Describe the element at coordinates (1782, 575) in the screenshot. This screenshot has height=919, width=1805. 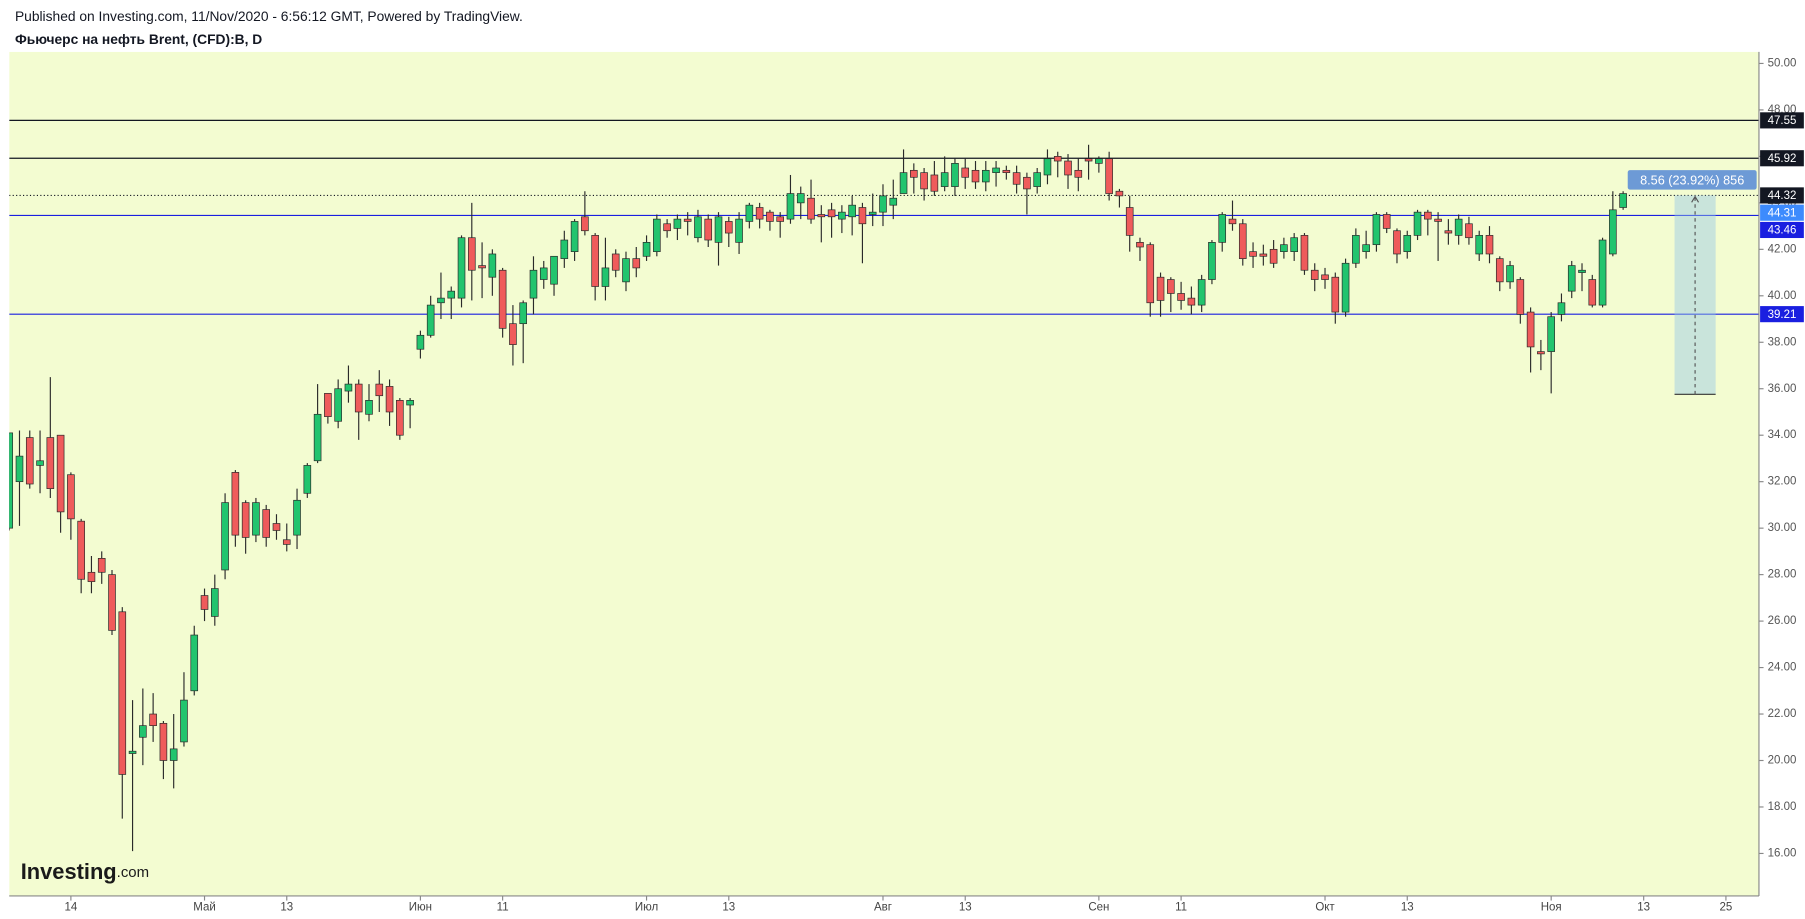
I see `y-tick-label: 28.00` at that location.